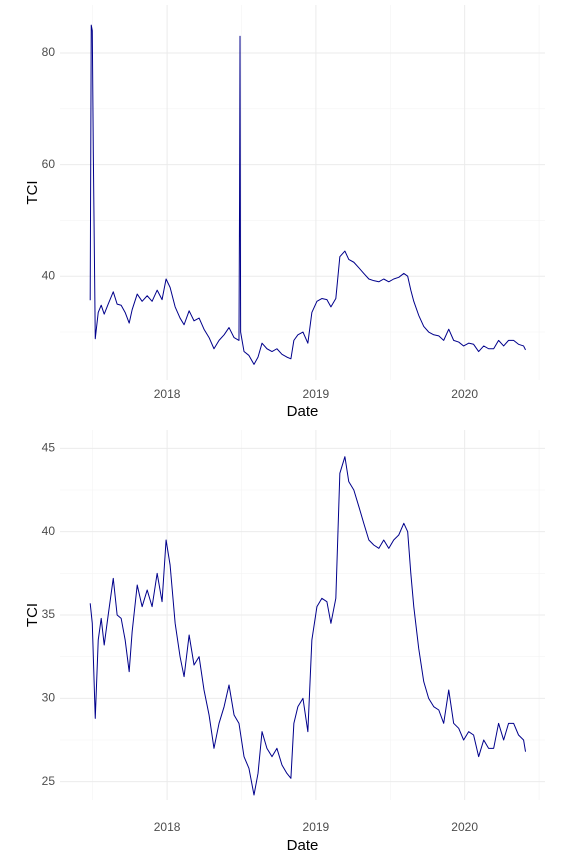 Image resolution: width=578 pixels, height=860 pixels. What do you see at coordinates (49, 614) in the screenshot?
I see `y-tick-label: 35` at bounding box center [49, 614].